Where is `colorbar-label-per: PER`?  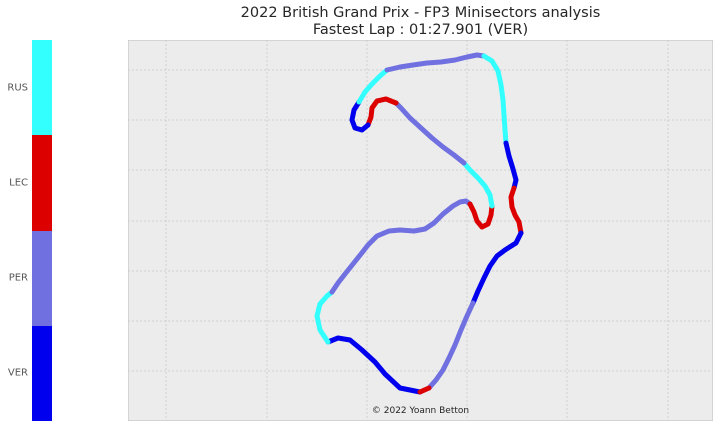
colorbar-label-per: PER is located at coordinates (18, 278).